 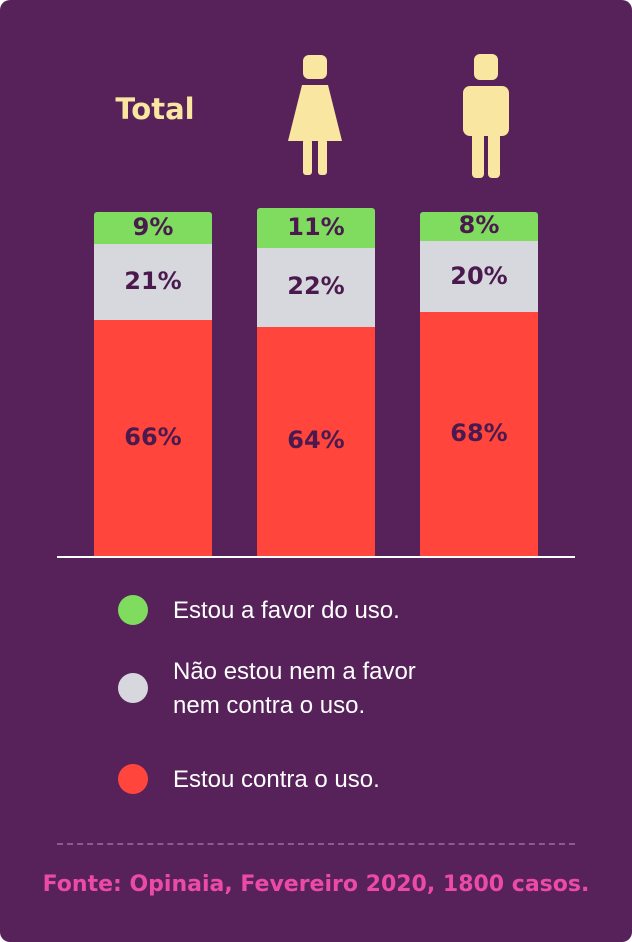 I want to click on data-label-against-1: 66%, so click(x=153, y=436).